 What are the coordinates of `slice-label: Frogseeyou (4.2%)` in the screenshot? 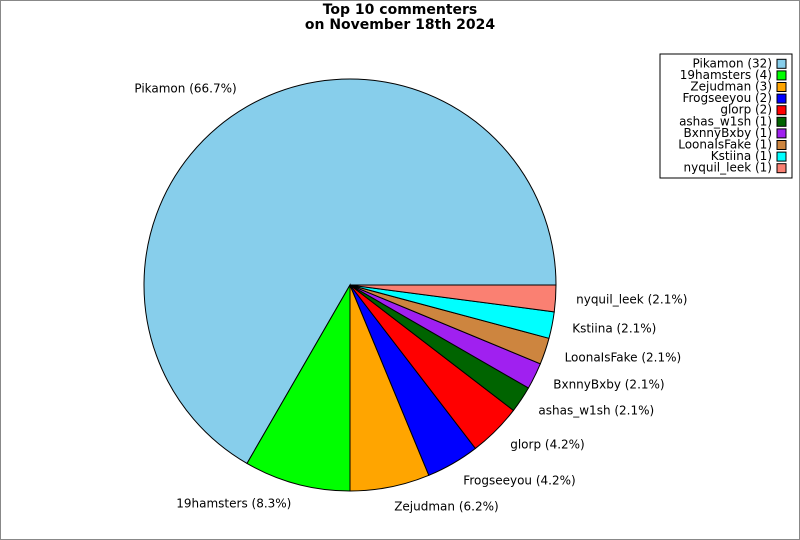 It's located at (519, 481).